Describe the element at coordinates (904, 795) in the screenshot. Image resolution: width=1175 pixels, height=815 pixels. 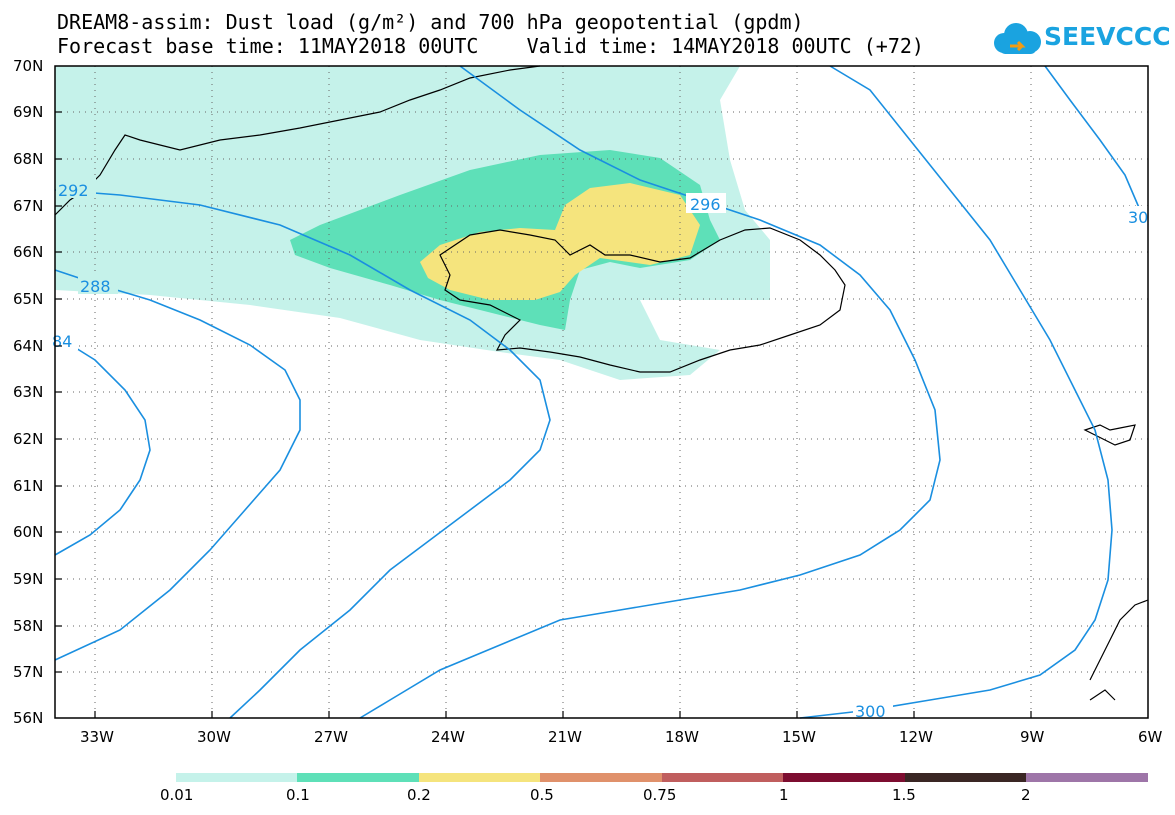
I see `colorbar-label: 1.5` at that location.